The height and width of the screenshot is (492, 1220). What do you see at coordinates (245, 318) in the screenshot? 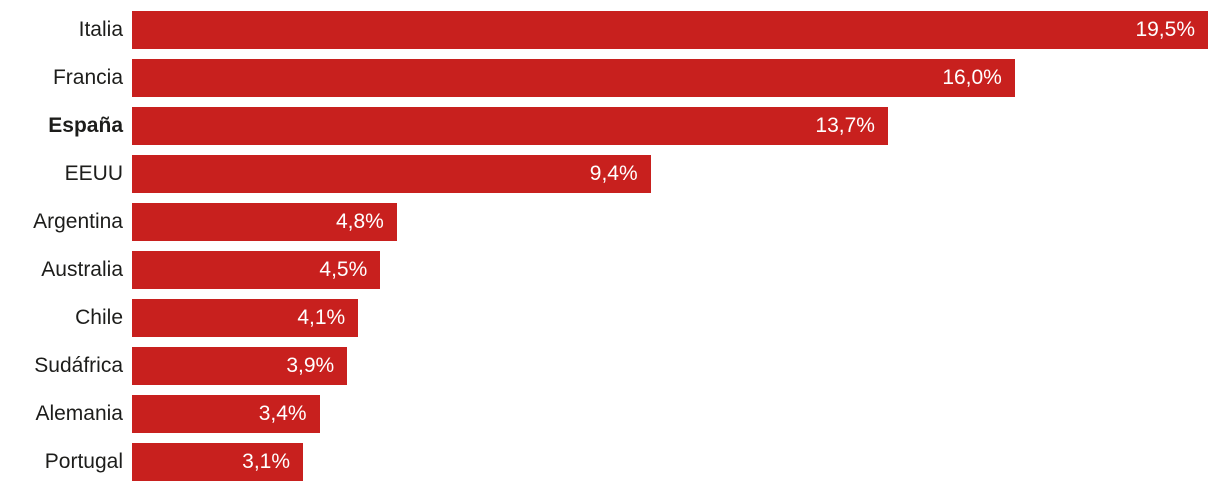
I see `bar: 4,1%` at bounding box center [245, 318].